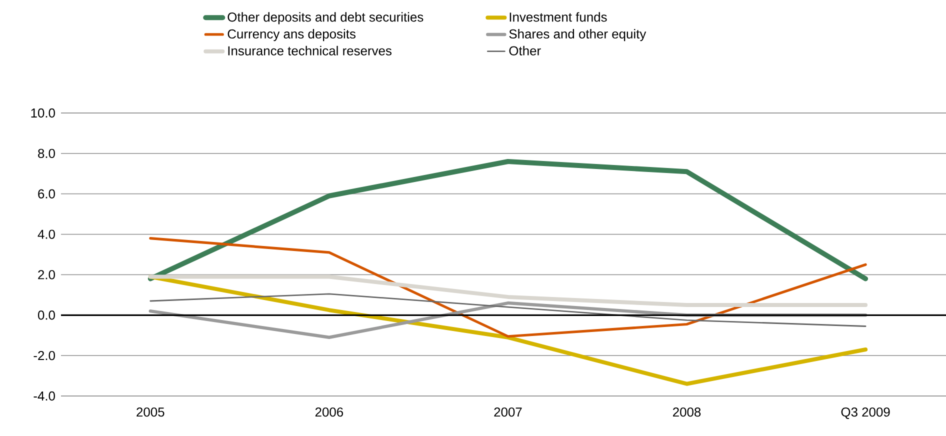 The width and height of the screenshot is (946, 436). What do you see at coordinates (558, 17) in the screenshot?
I see `legend-label: Investment funds` at bounding box center [558, 17].